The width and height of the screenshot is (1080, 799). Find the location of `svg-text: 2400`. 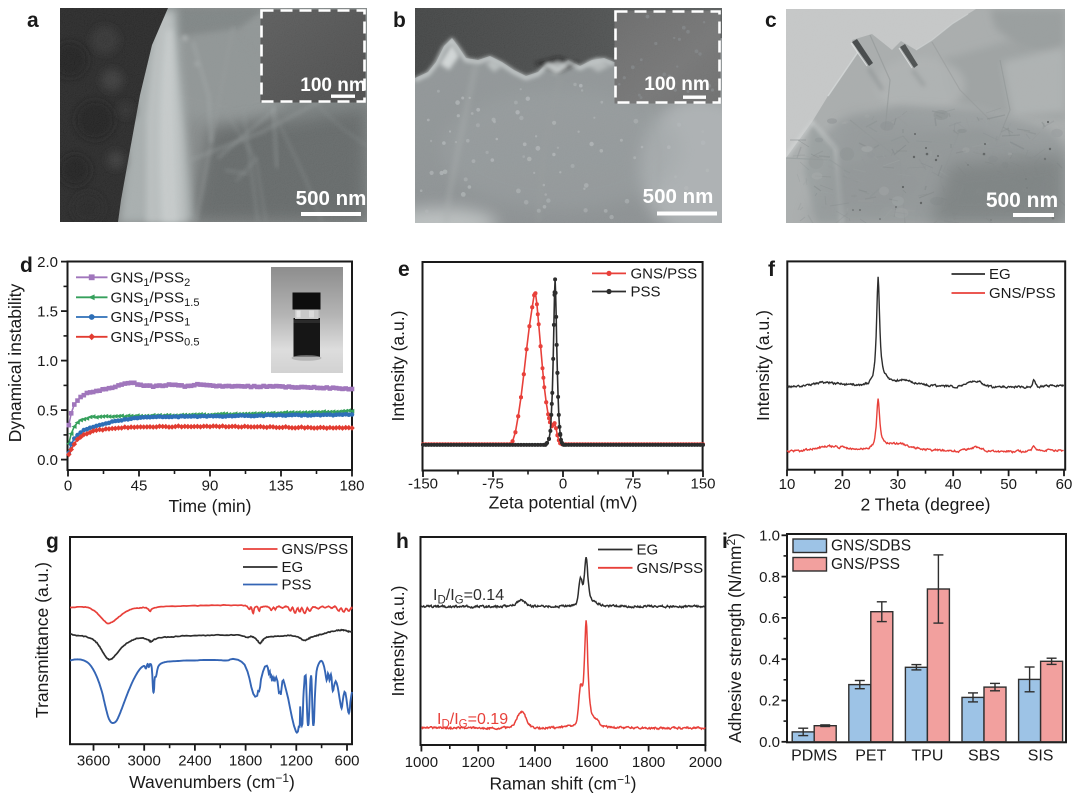

svg-text: 2400 is located at coordinates (194, 761).